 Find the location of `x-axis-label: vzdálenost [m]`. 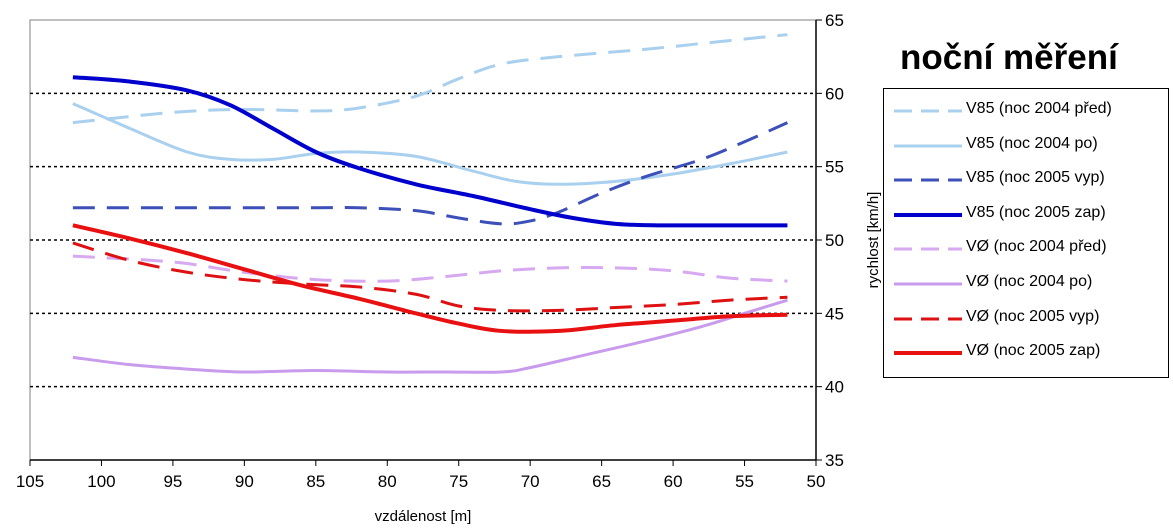

x-axis-label: vzdálenost [m] is located at coordinates (423, 516).